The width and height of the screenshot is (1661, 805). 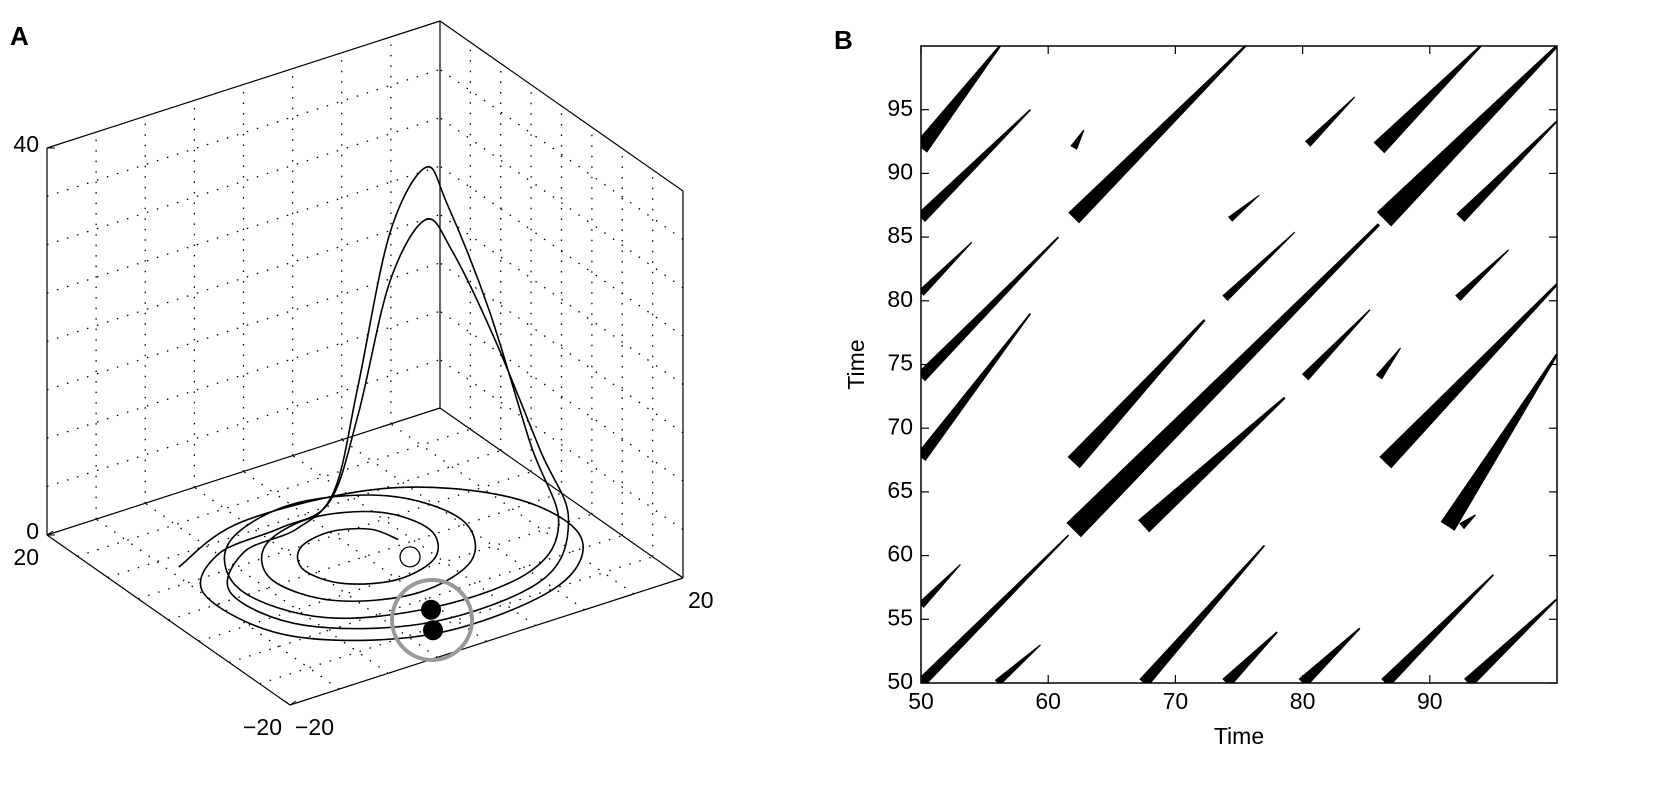 I want to click on y-tick-label: 70, so click(x=900, y=426).